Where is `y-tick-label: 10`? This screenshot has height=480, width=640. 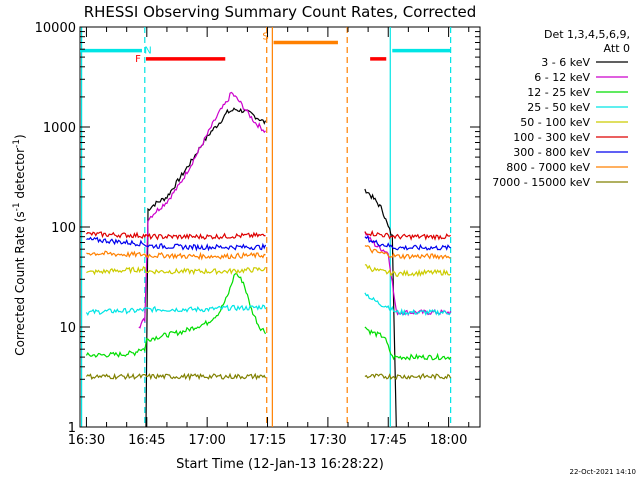 y-tick-label: 10 is located at coordinates (67, 328).